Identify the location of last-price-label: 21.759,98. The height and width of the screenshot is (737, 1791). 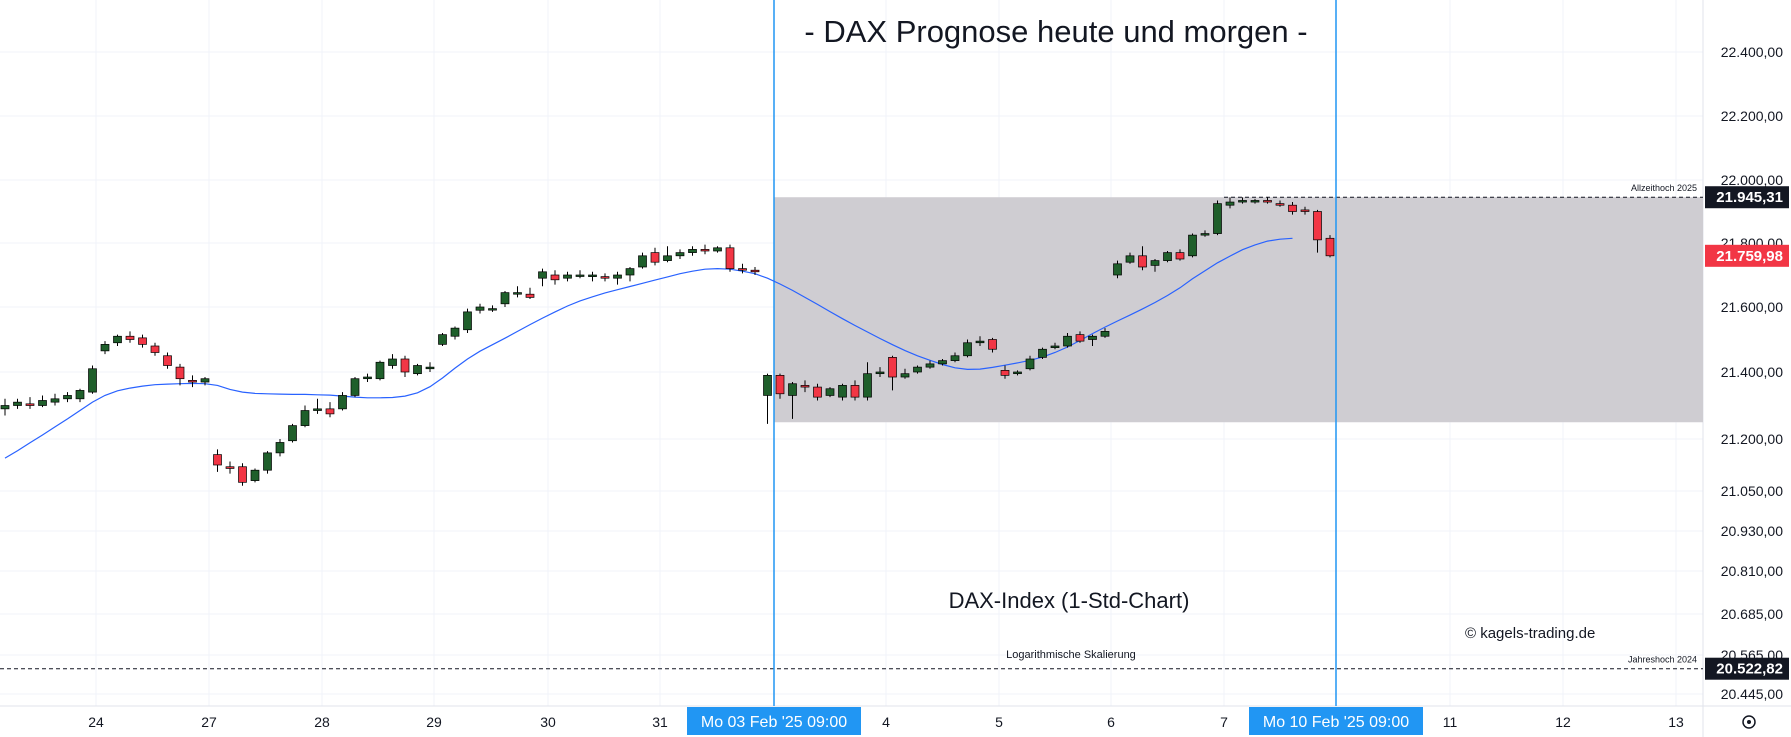
(1749, 256).